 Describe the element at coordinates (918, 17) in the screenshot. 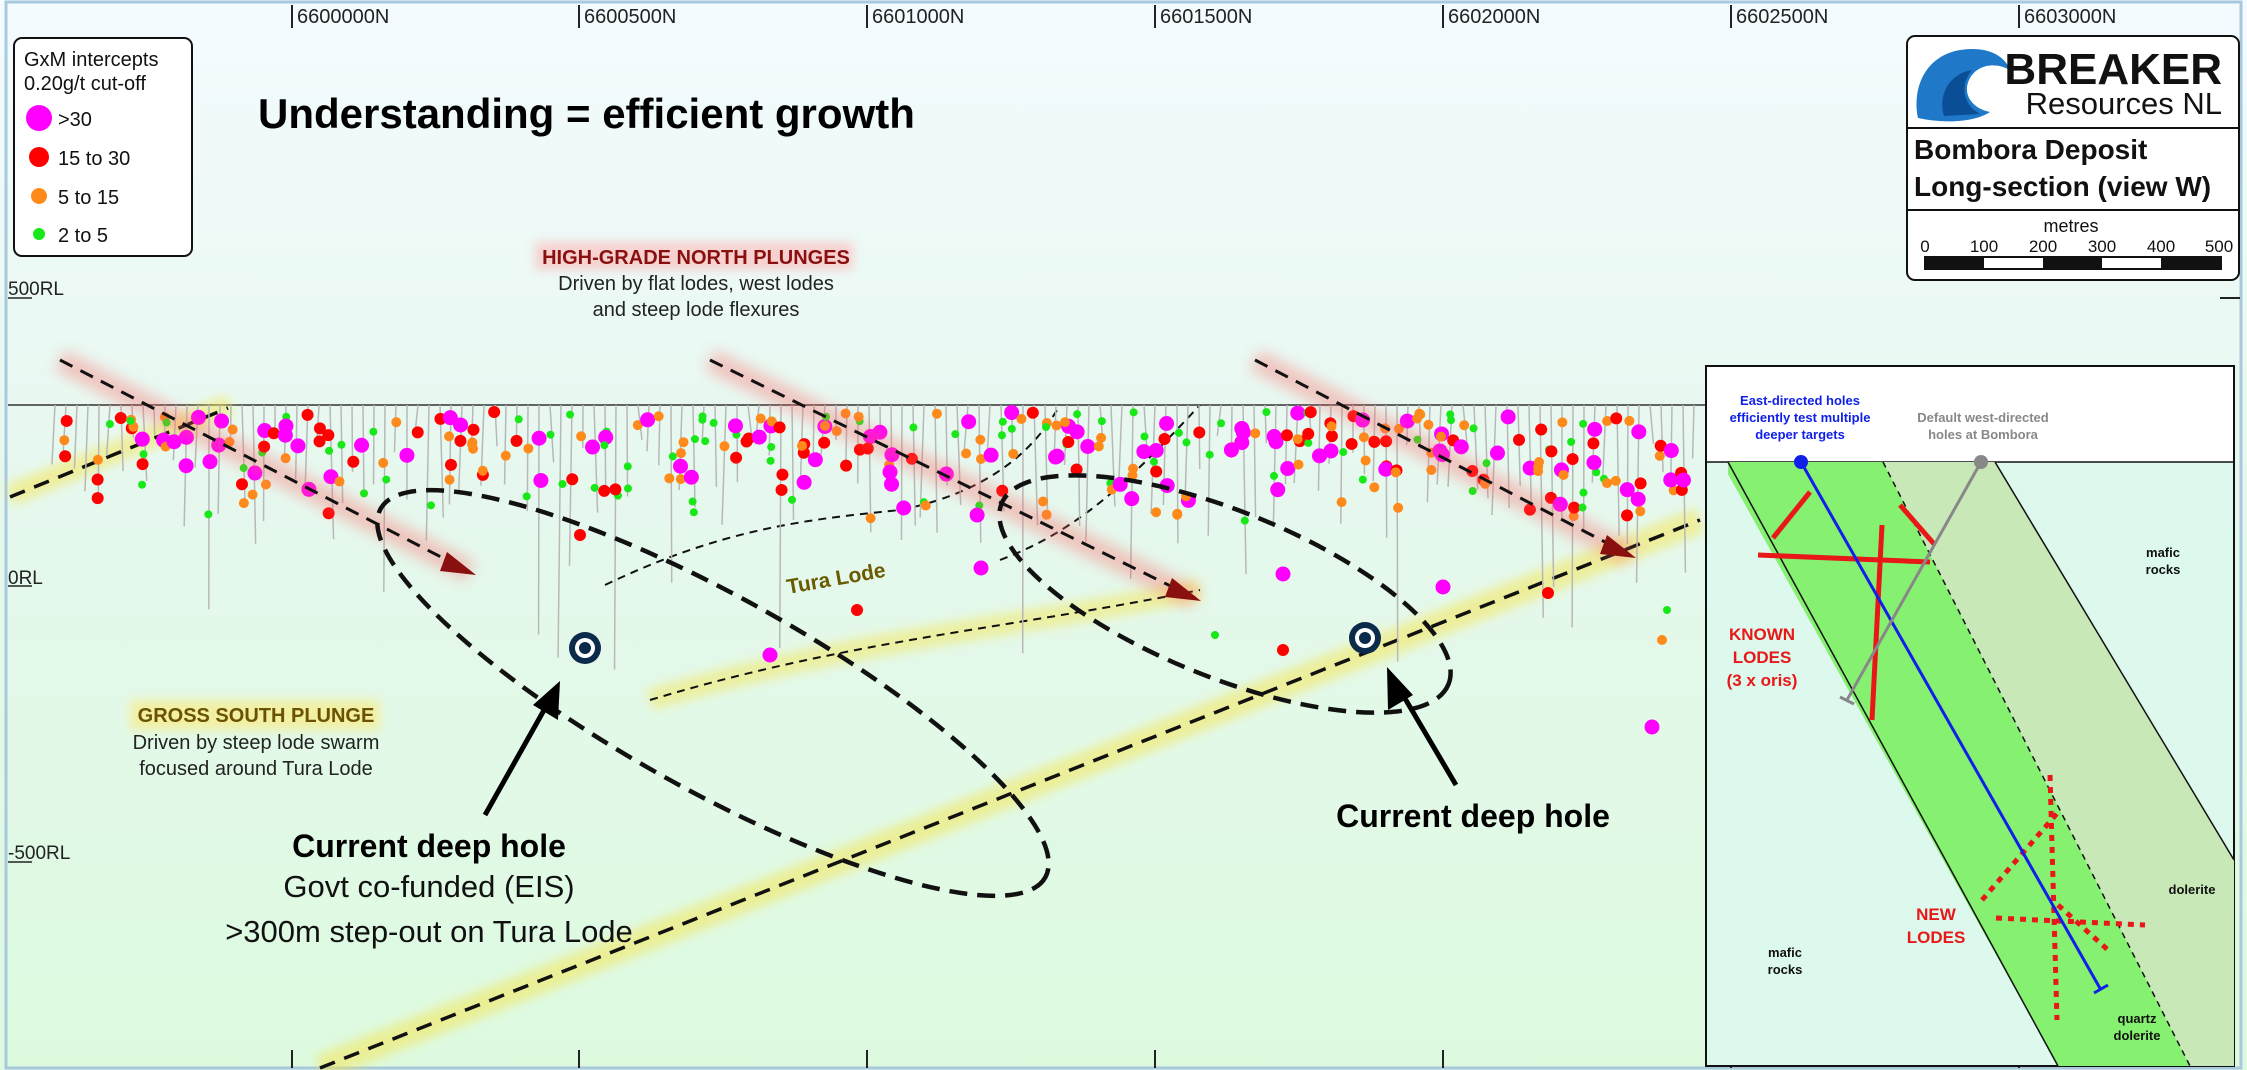

I see `northing-label: 6601000N` at that location.